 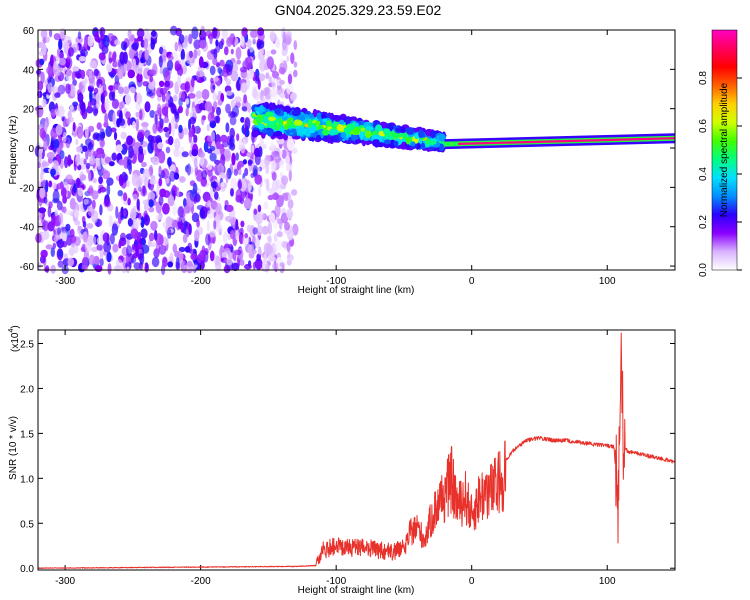 What do you see at coordinates (703, 222) in the screenshot?
I see `colorbar-tick-label: 0.2` at bounding box center [703, 222].